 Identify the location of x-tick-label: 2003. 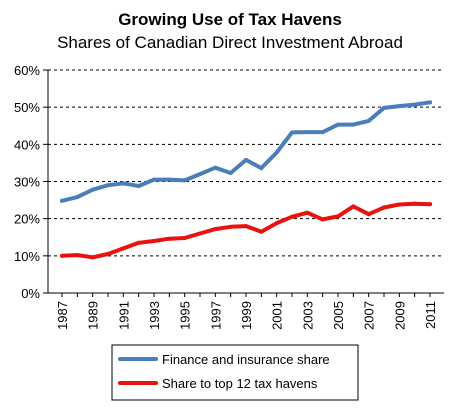
(307, 315).